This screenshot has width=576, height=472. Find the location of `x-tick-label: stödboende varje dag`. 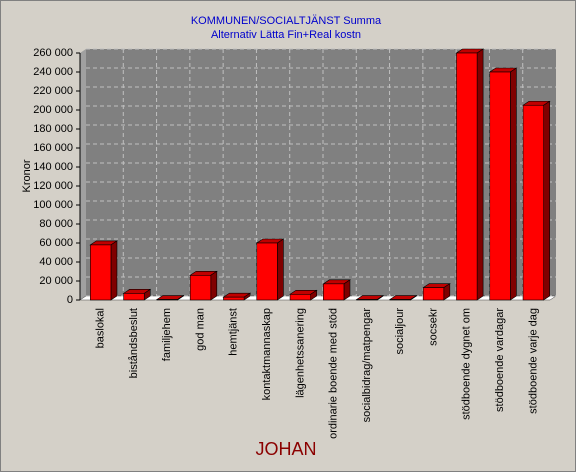

x-tick-label: stödboende varje dag is located at coordinates (533, 361).